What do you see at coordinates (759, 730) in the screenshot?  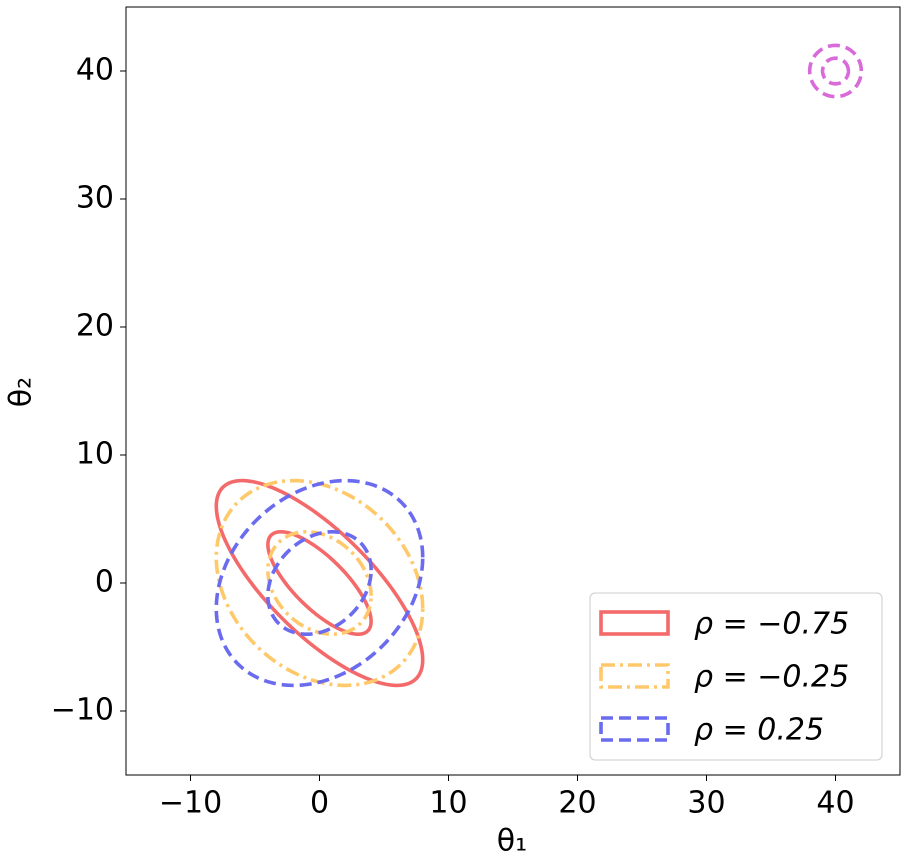 I see `legend-label: ρ = 0.25` at bounding box center [759, 730].